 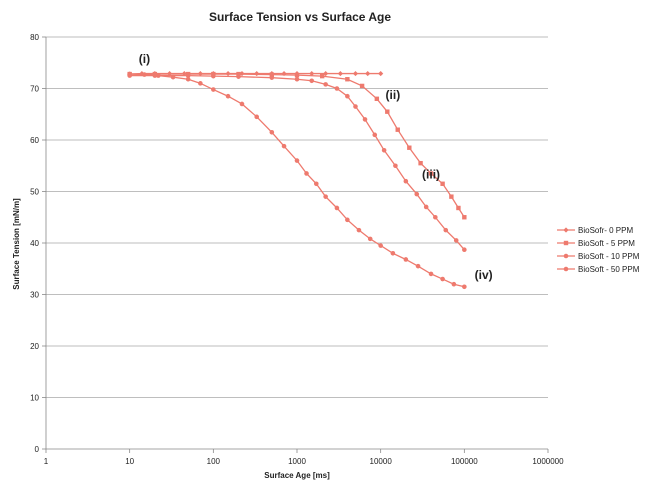 What do you see at coordinates (34, 89) in the screenshot?
I see `y-tick-label: 70` at bounding box center [34, 89].